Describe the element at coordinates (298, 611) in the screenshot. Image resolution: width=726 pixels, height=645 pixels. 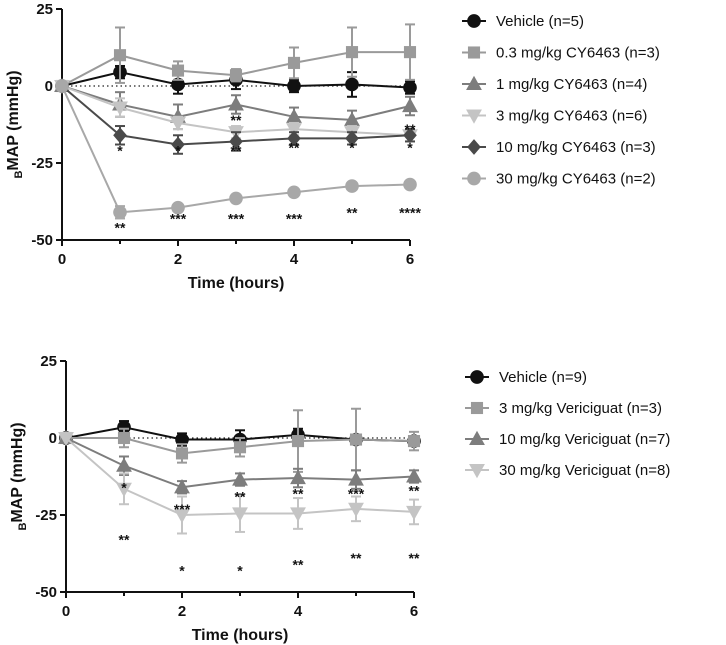
I see `x-tick-label: 4` at that location.